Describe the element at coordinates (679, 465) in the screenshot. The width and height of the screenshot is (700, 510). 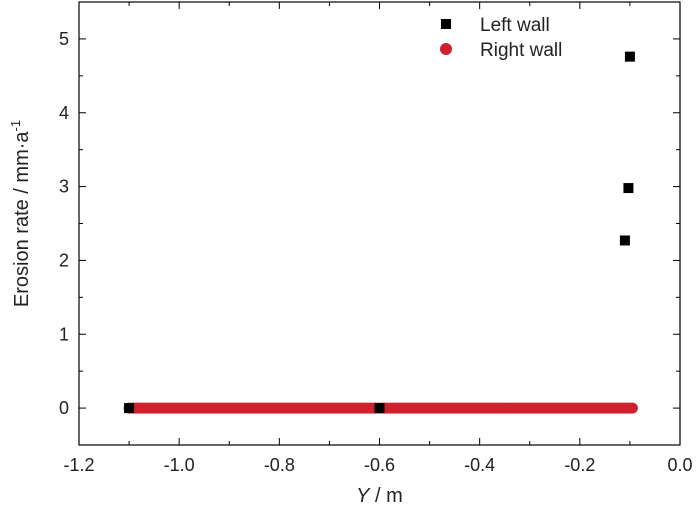
I see `x-tick-label: 0.0` at that location.